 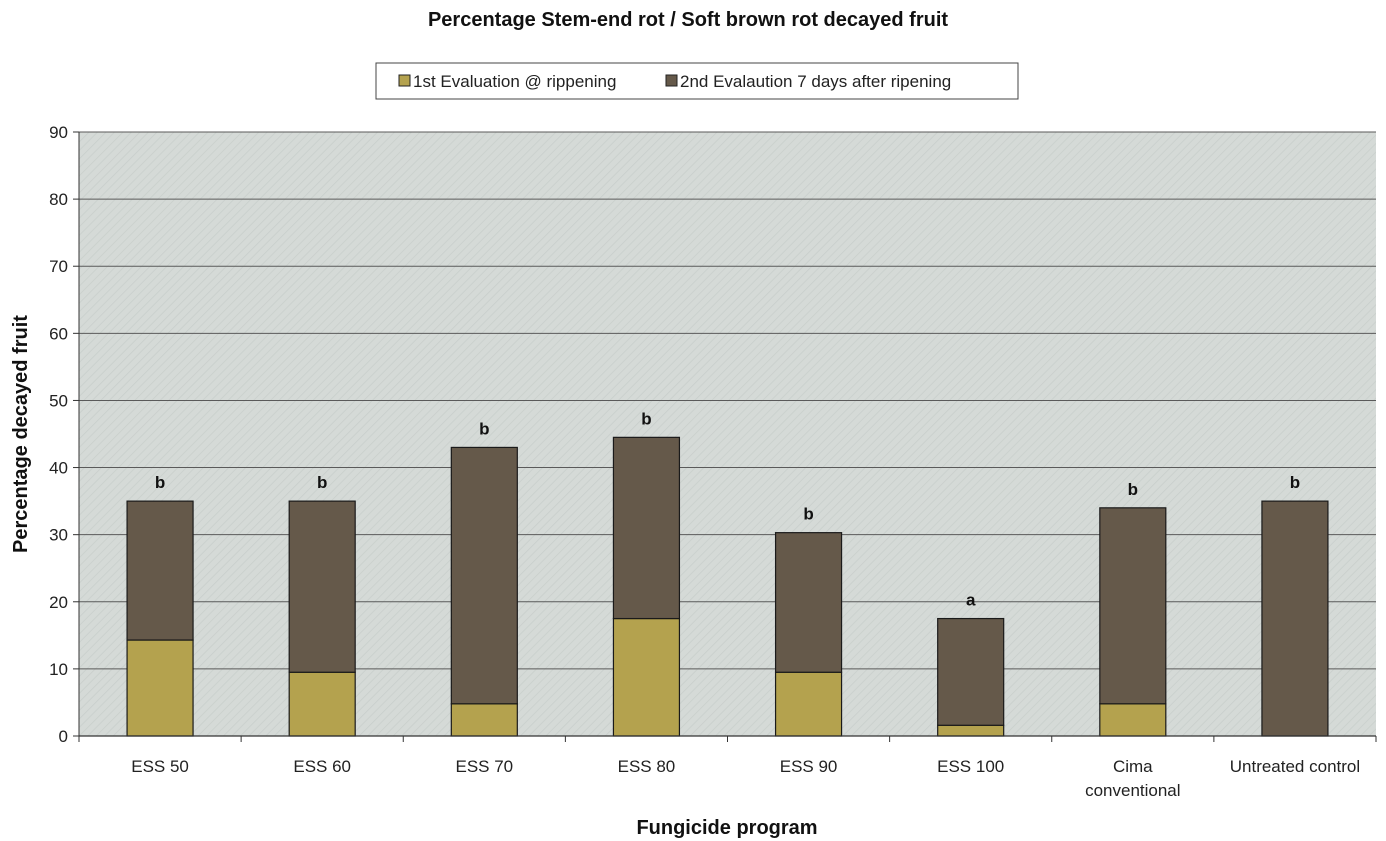 What do you see at coordinates (726, 828) in the screenshot?
I see `x-axis-title: Fungicide program` at bounding box center [726, 828].